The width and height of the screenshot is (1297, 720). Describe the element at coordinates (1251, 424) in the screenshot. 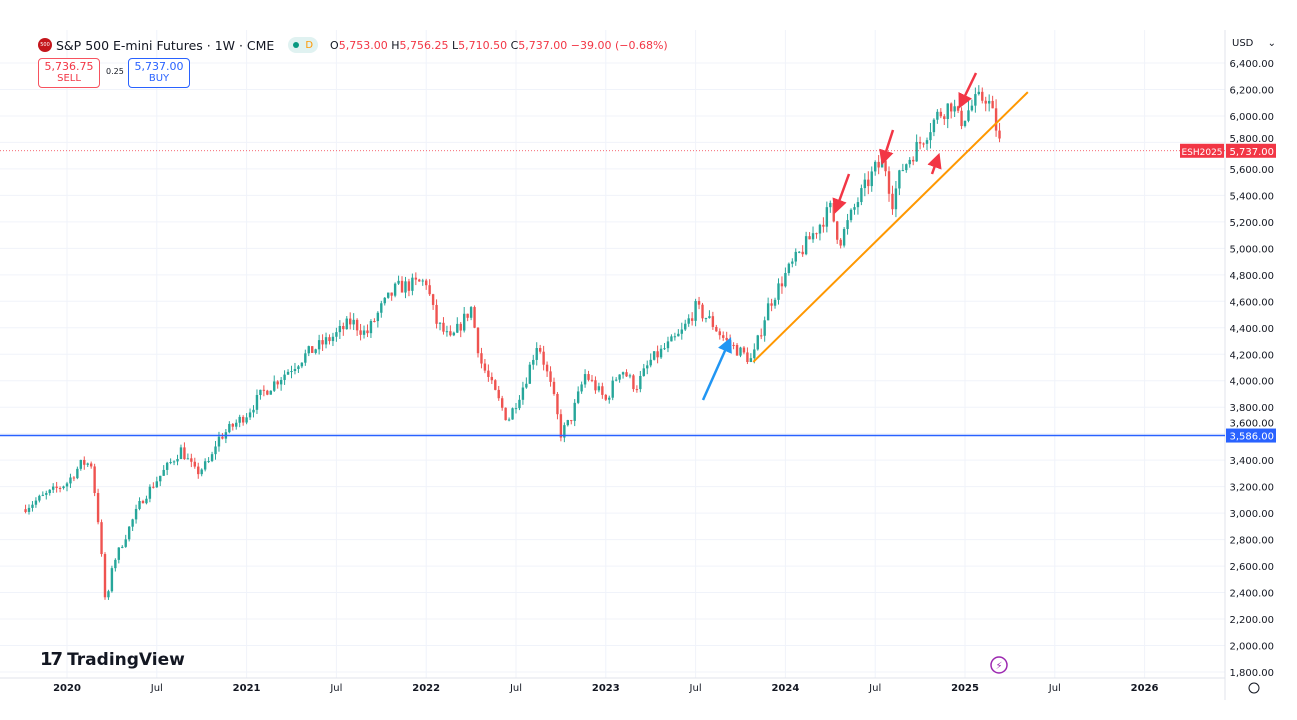

I see `y-tick-label: 3,600.00` at that location.